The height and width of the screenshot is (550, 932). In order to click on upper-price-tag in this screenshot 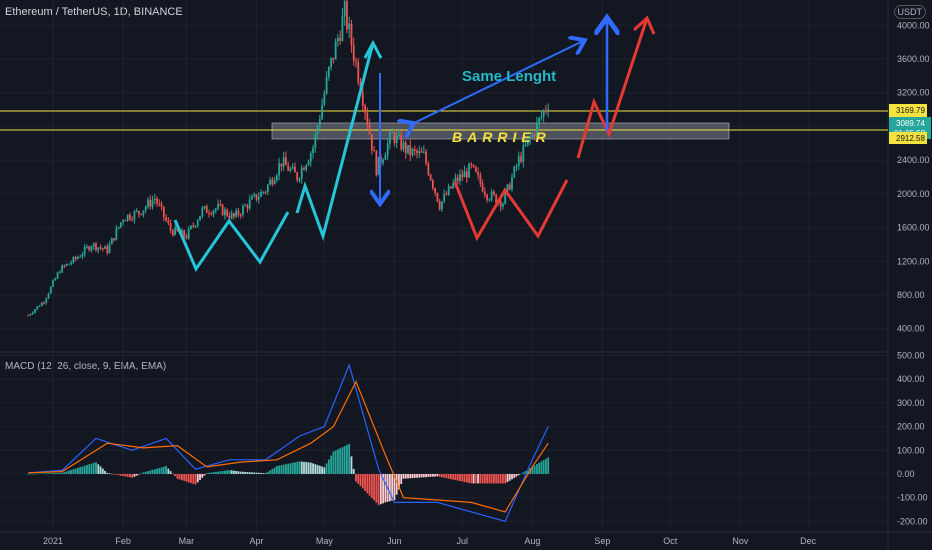, I will do `click(908, 110)`.